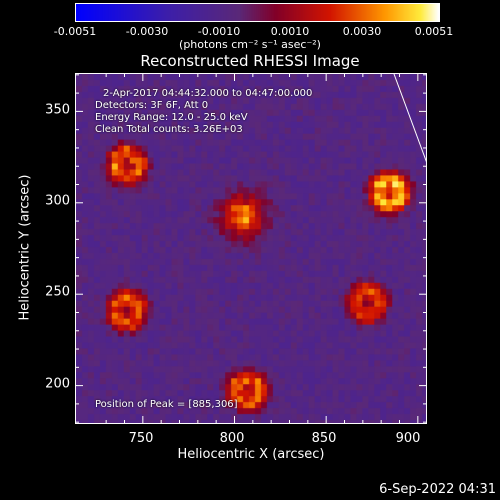  What do you see at coordinates (251, 454) in the screenshot?
I see `x-axis-label: Heliocentric X (arcsec)` at bounding box center [251, 454].